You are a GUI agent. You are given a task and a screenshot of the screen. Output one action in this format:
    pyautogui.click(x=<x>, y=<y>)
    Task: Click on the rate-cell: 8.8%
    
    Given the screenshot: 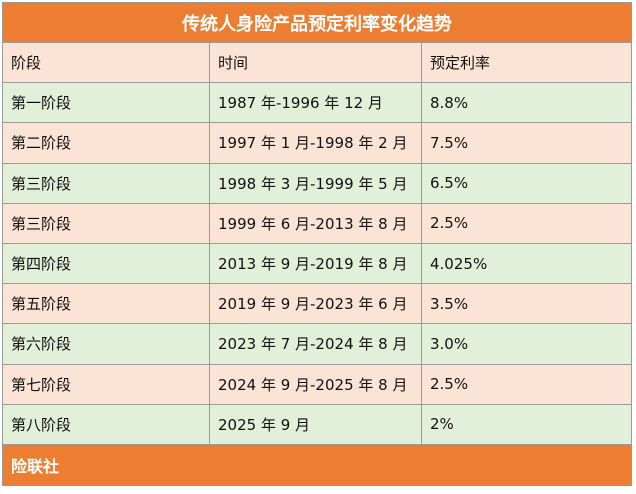 What is the action you would take?
    pyautogui.click(x=449, y=102)
    